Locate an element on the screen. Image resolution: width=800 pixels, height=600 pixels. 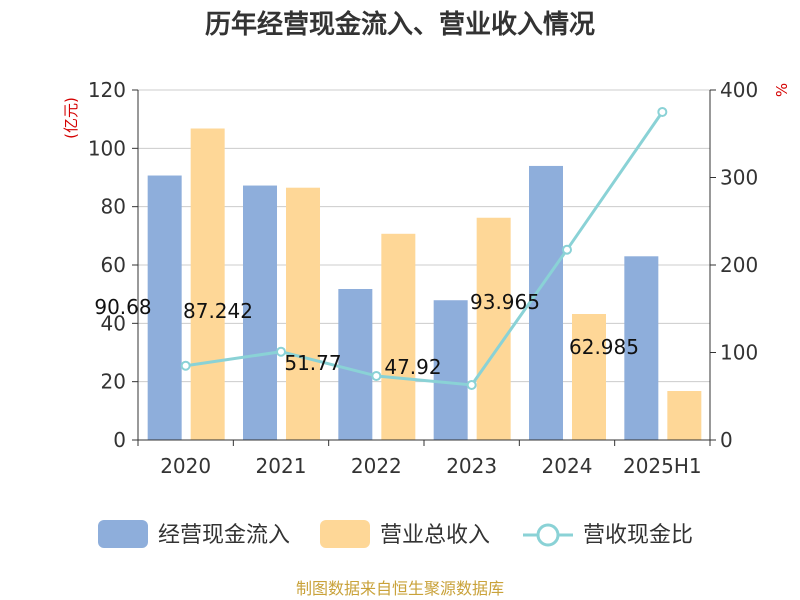
chart-title: 历年经营现金流入、营业收入情况 is located at coordinates (400, 24).